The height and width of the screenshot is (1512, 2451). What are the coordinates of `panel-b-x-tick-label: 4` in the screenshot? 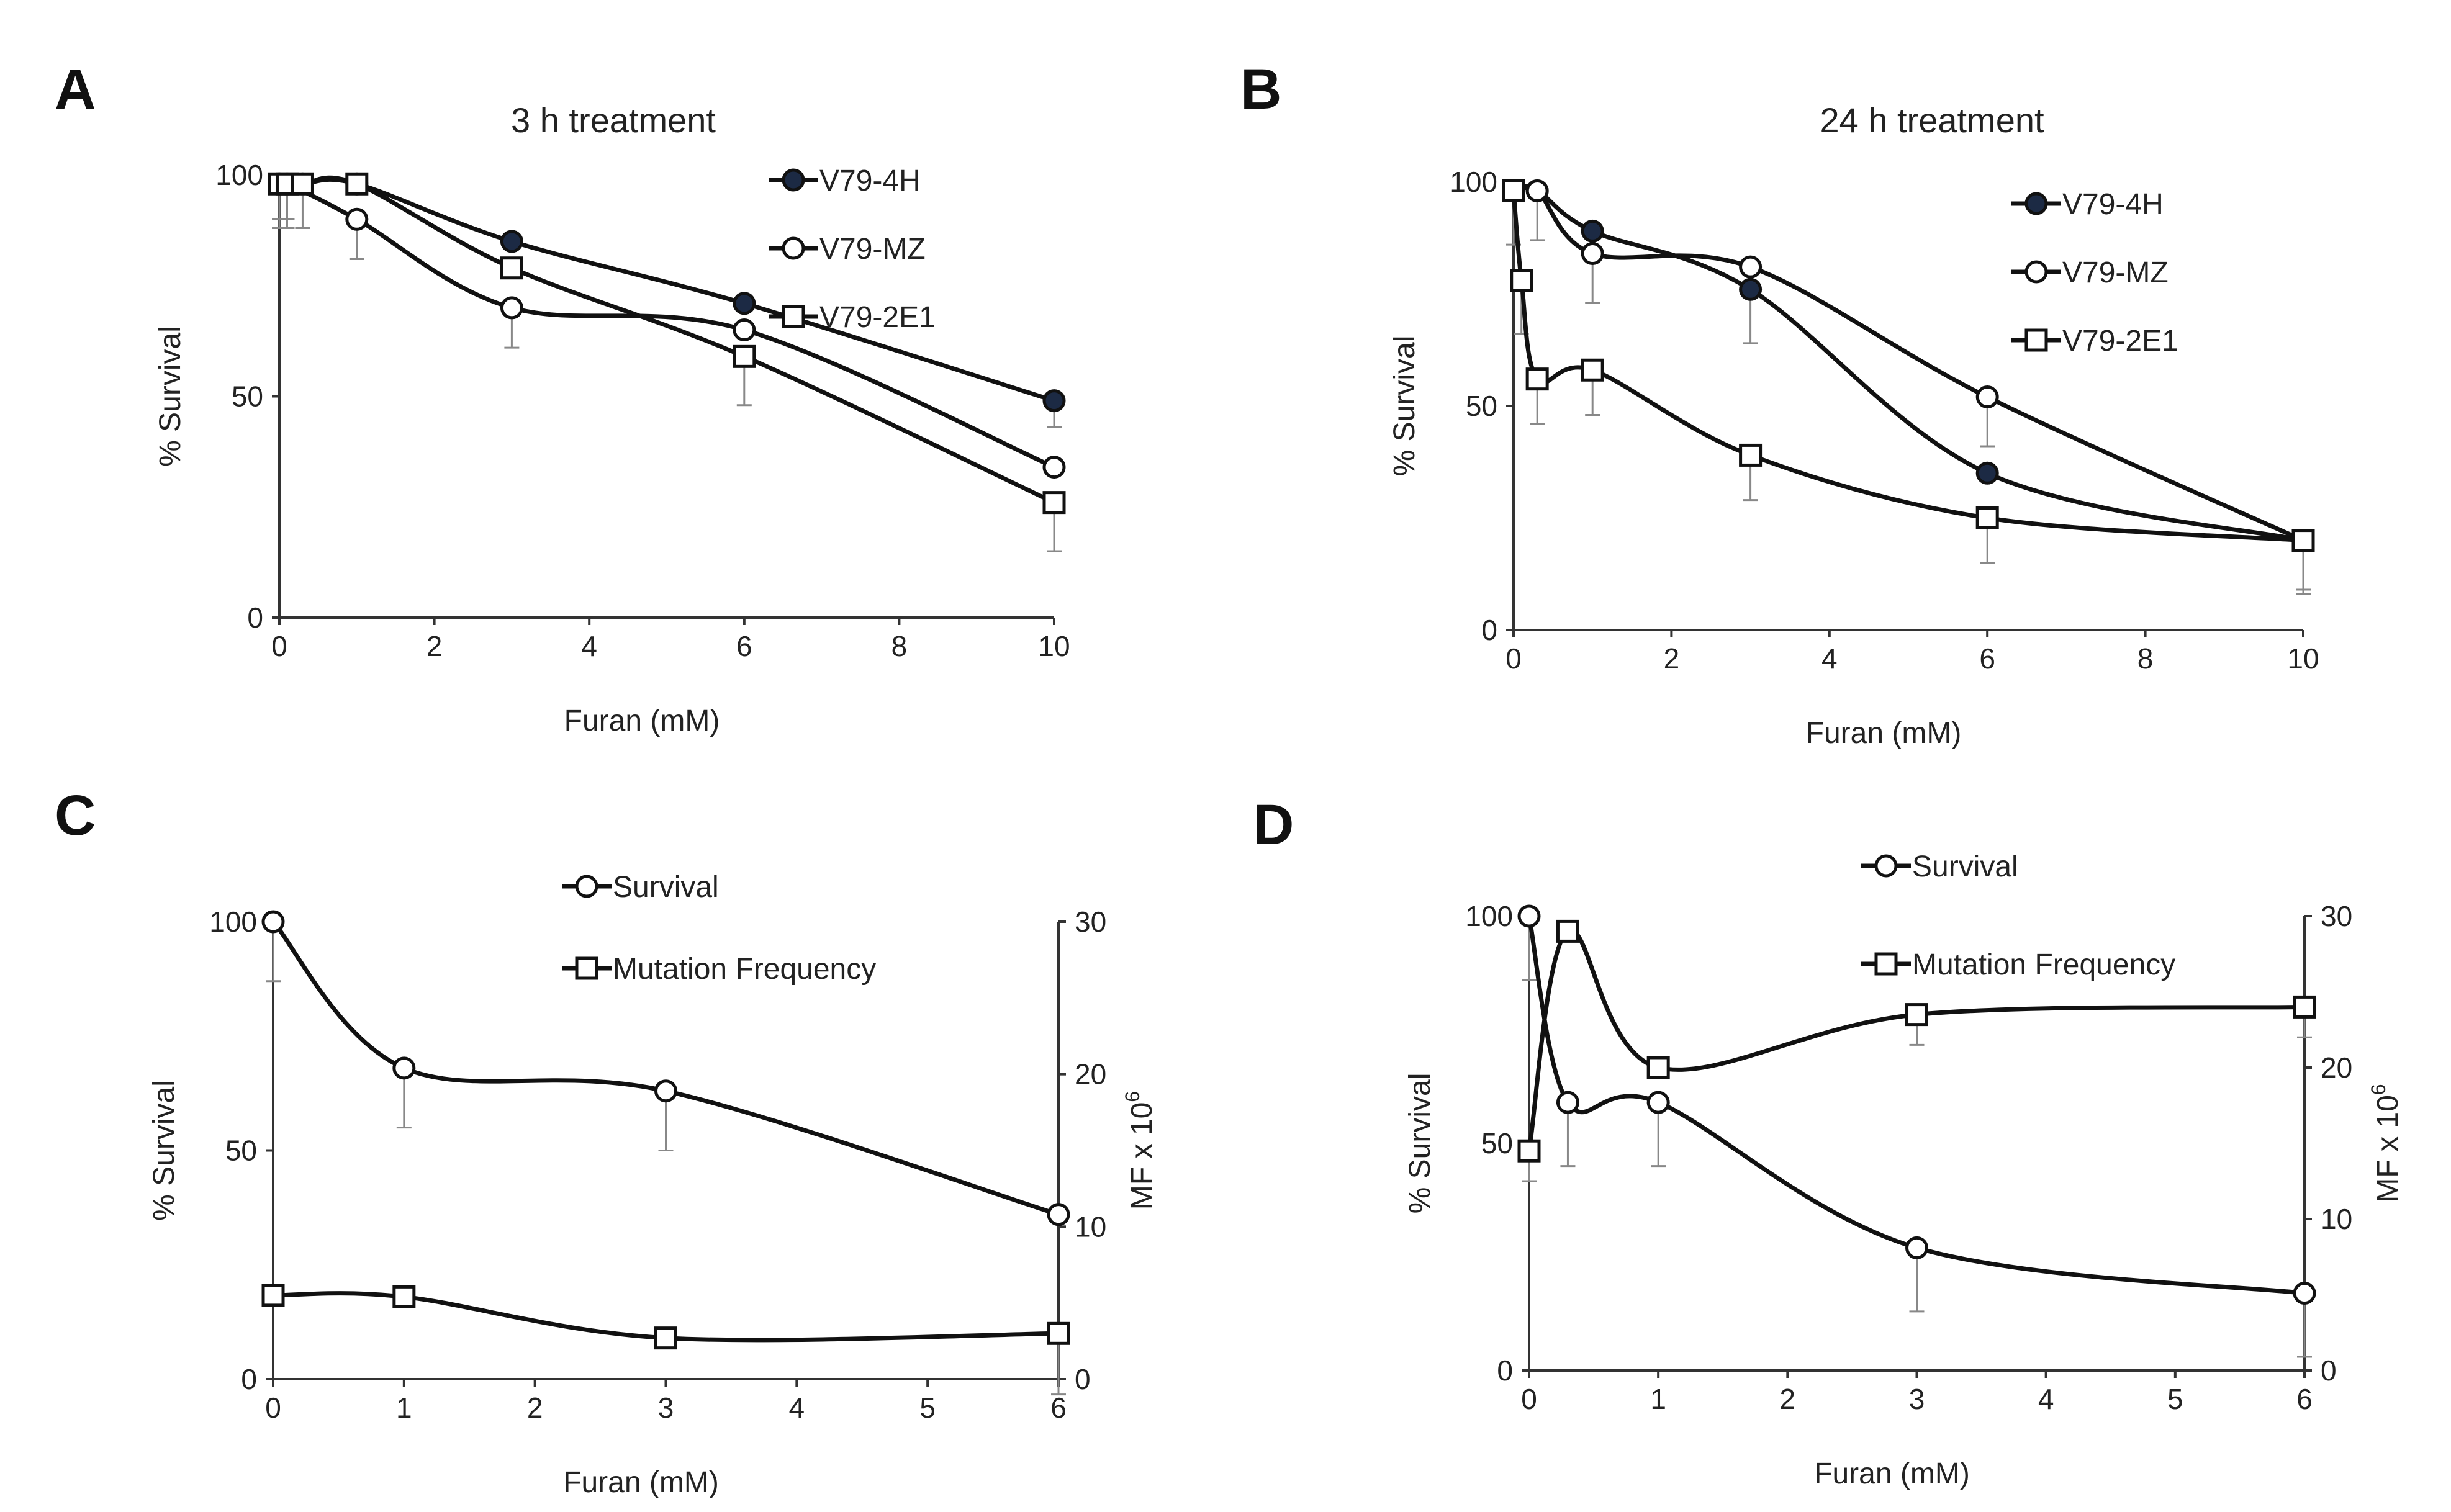 It's located at (1829, 659).